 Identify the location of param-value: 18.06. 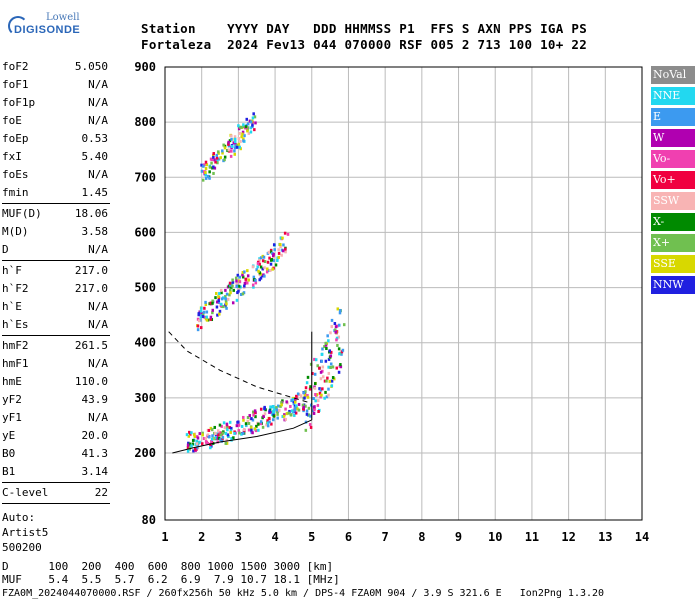
(91, 213).